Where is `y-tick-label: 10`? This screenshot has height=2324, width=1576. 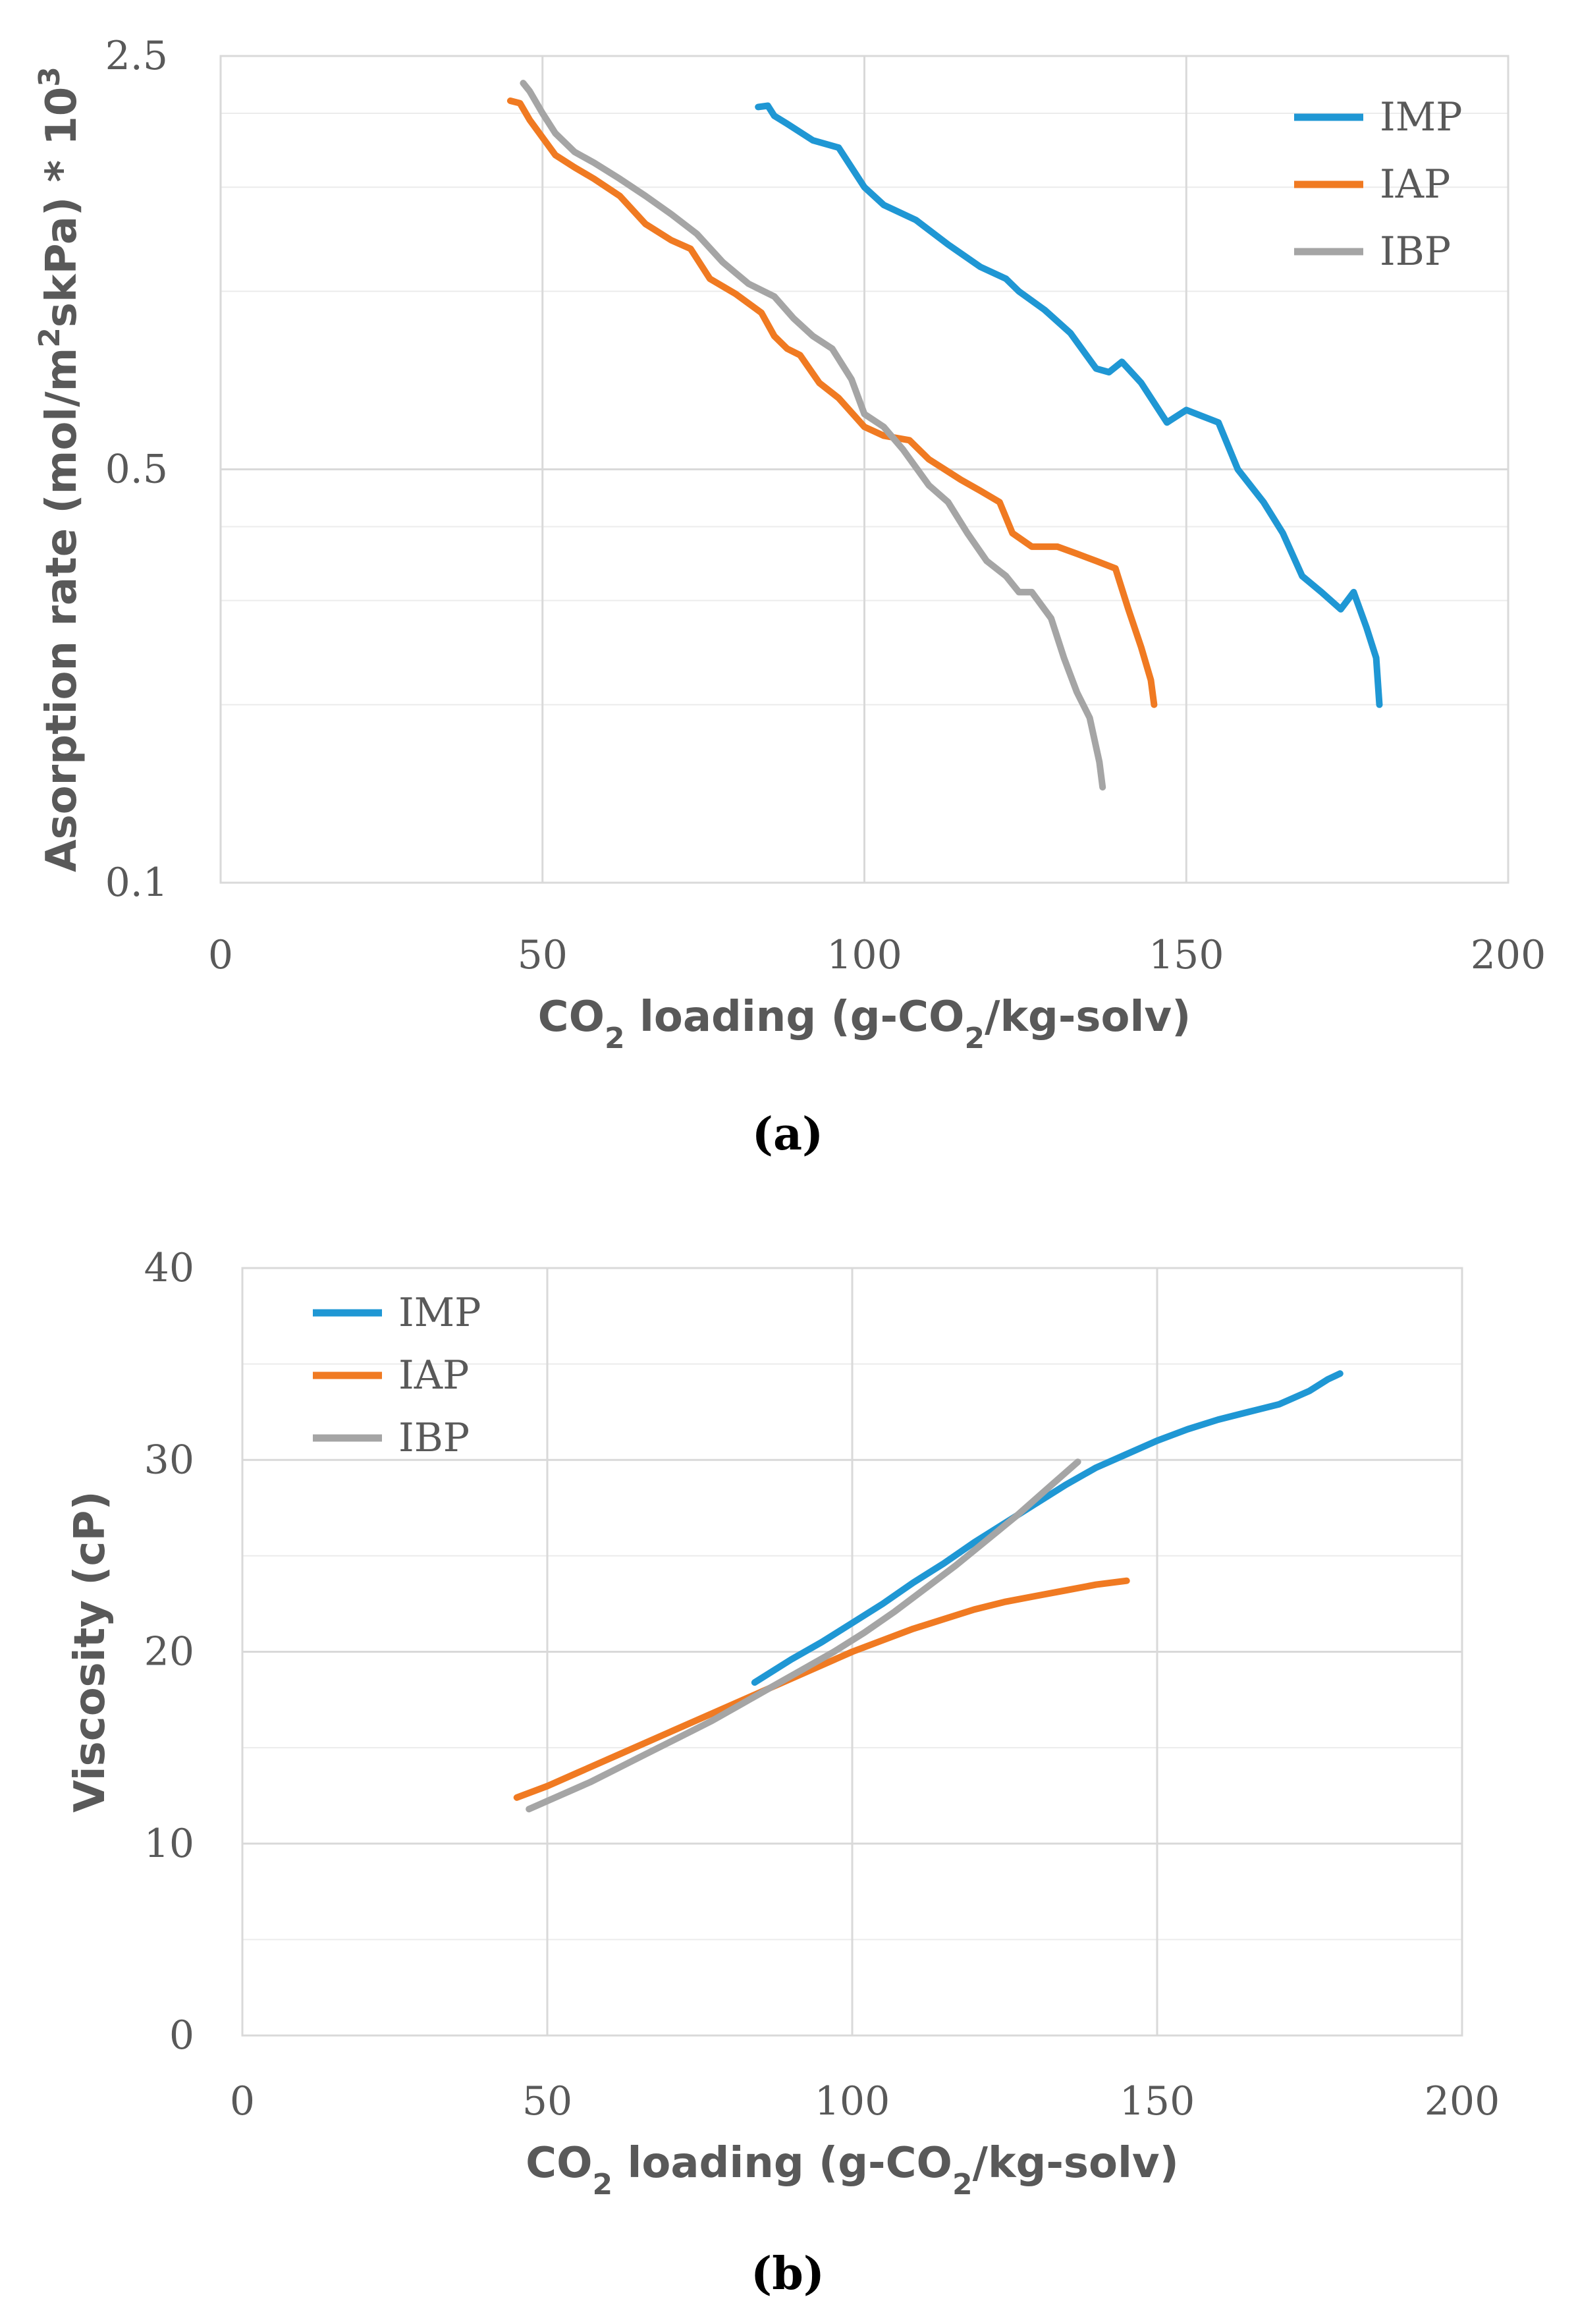
y-tick-label: 10 is located at coordinates (169, 1844).